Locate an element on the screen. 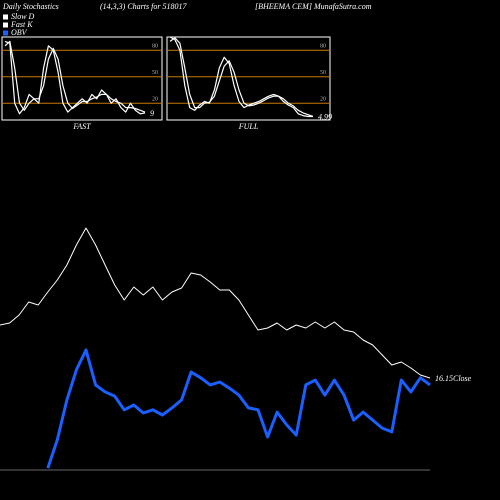 The width and height of the screenshot is (500, 500). legend-label: Fast K is located at coordinates (21, 24).